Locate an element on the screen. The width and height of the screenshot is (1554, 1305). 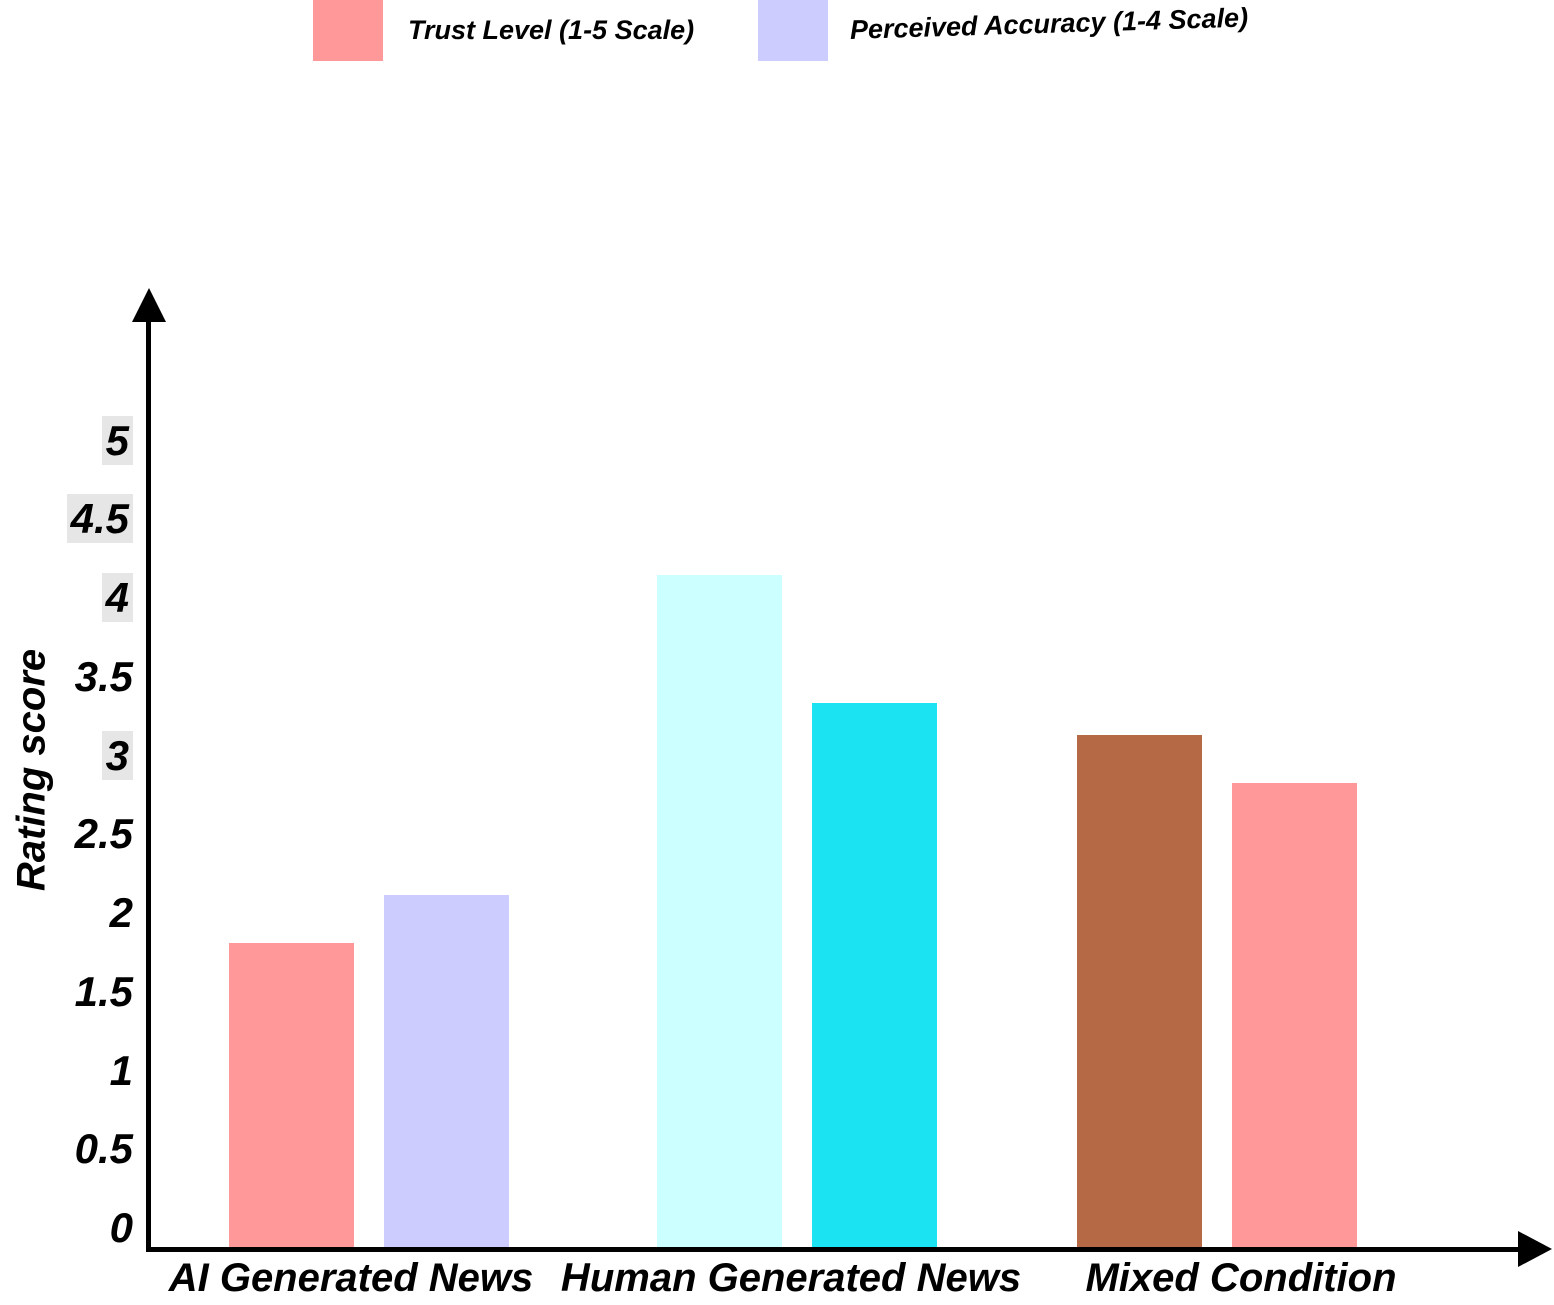
y-tick-label: 3 is located at coordinates (66, 755).